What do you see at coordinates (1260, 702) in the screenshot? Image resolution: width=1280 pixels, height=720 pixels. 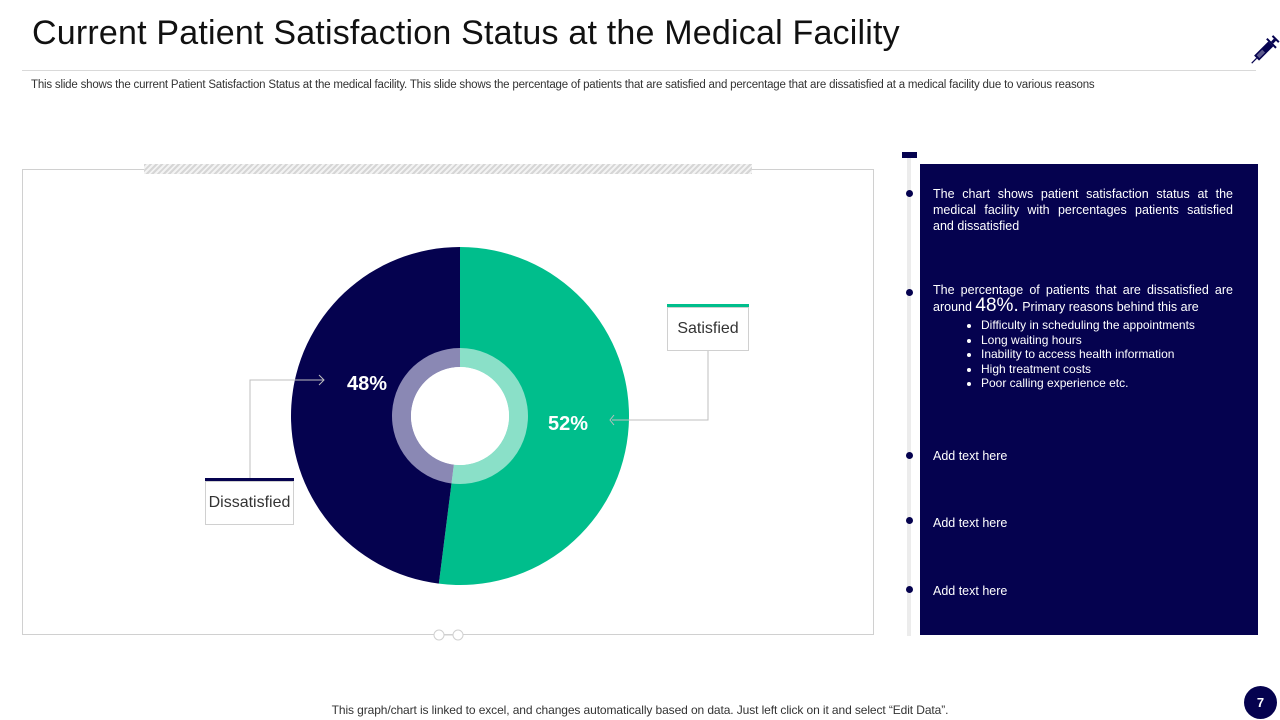 I see `page-number: 7` at bounding box center [1260, 702].